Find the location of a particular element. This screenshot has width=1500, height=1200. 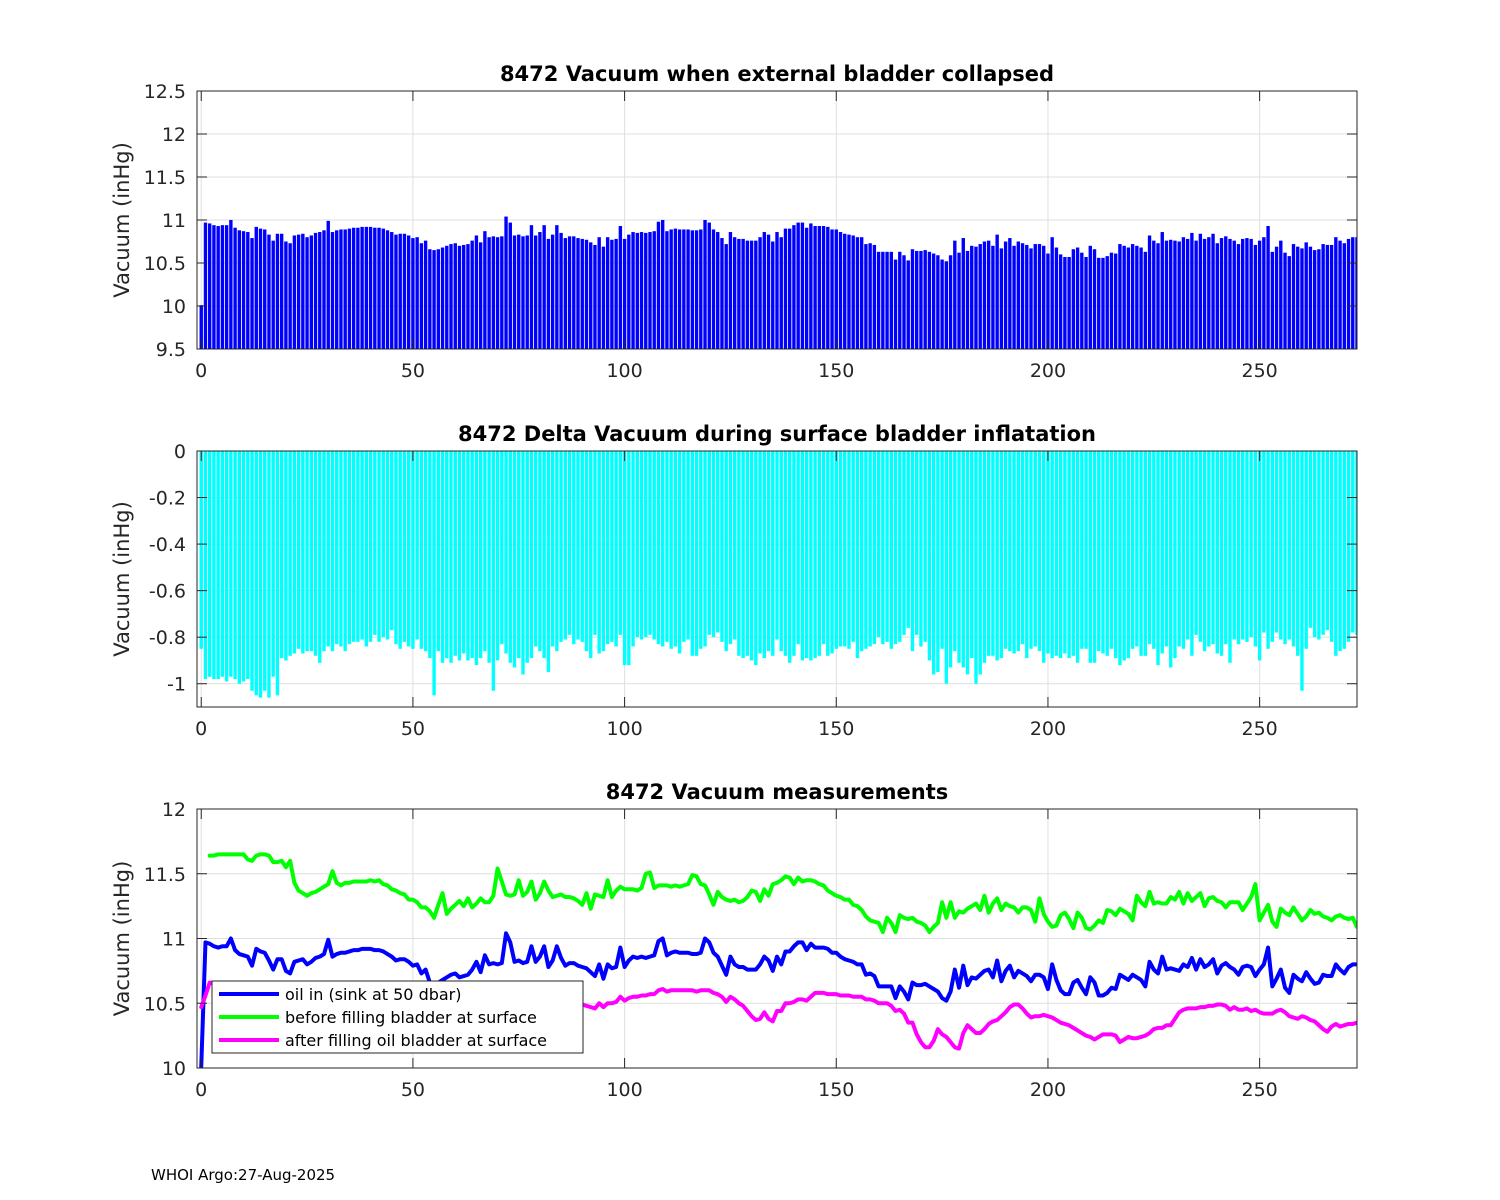

x-tick-label: 200 is located at coordinates (1048, 729).